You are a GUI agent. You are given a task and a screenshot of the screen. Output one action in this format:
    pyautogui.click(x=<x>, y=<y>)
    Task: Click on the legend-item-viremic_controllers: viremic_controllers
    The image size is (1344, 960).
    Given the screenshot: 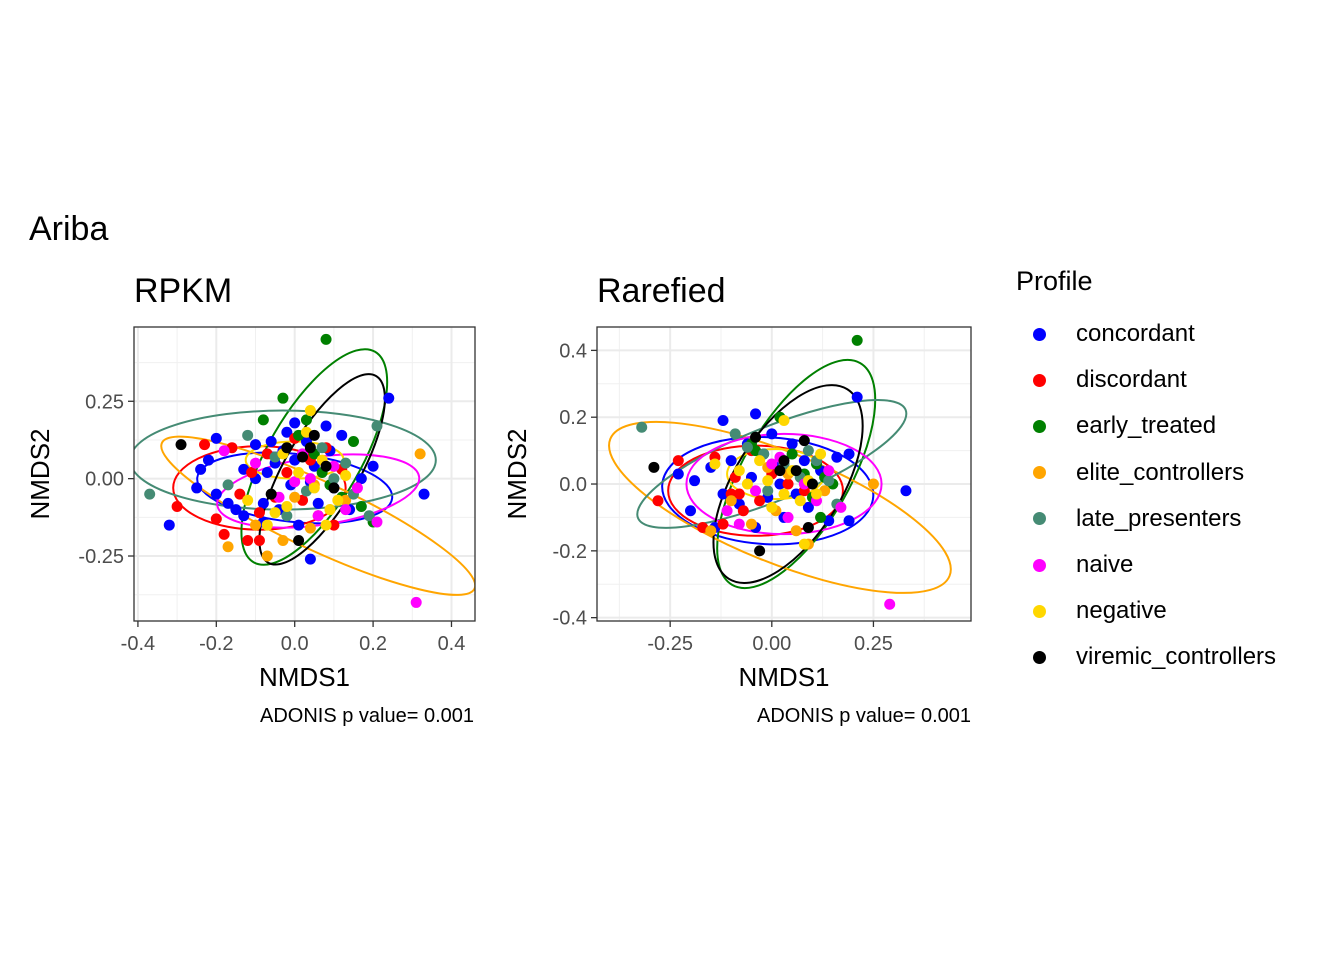 What is the action you would take?
    pyautogui.click(x=1146, y=657)
    